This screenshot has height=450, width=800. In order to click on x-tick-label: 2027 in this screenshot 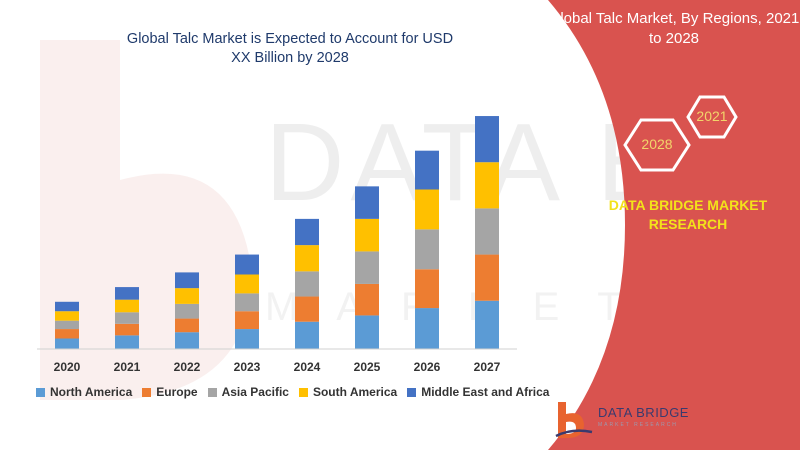, I will do `click(487, 367)`.